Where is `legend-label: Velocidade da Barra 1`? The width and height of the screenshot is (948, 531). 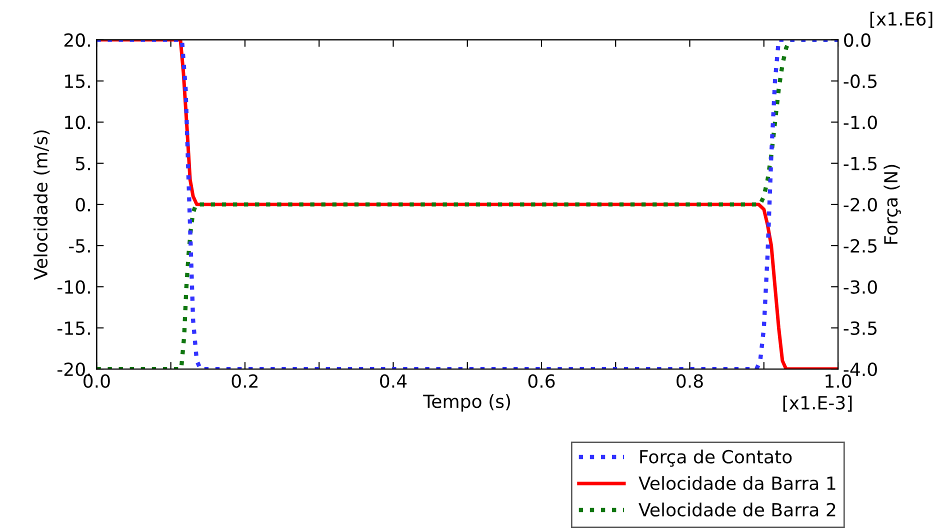
legend-label: Velocidade da Barra 1 is located at coordinates (737, 483).